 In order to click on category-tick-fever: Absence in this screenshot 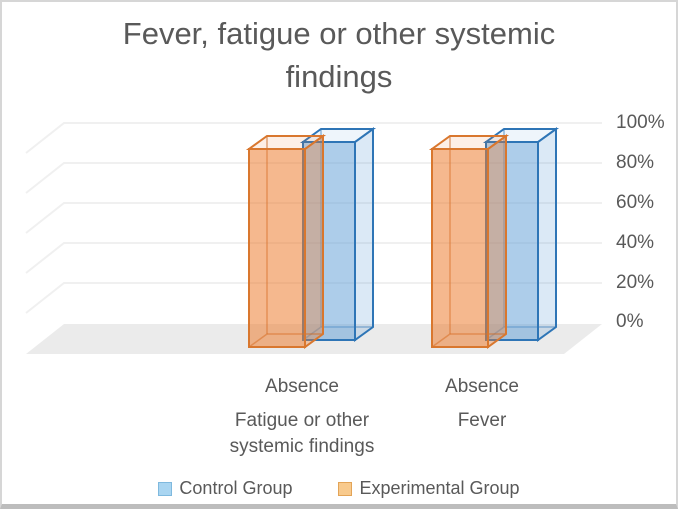, I will do `click(482, 386)`.